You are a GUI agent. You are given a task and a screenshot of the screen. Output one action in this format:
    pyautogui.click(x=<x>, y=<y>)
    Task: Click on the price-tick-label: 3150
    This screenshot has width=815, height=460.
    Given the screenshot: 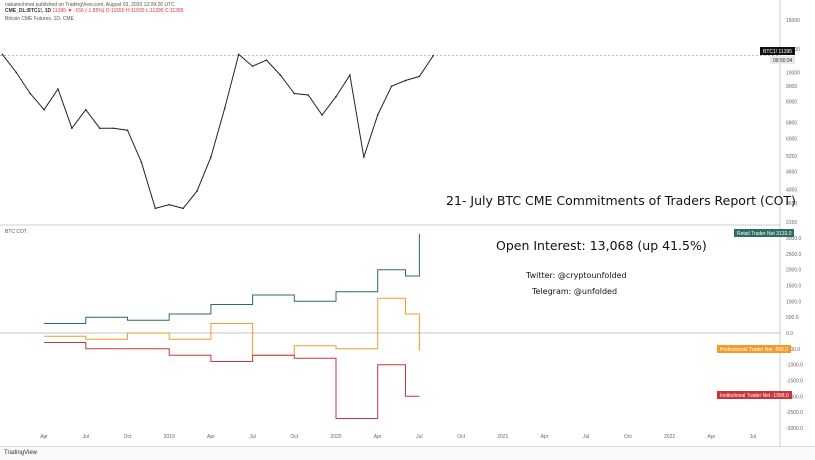 What is the action you would take?
    pyautogui.click(x=791, y=223)
    